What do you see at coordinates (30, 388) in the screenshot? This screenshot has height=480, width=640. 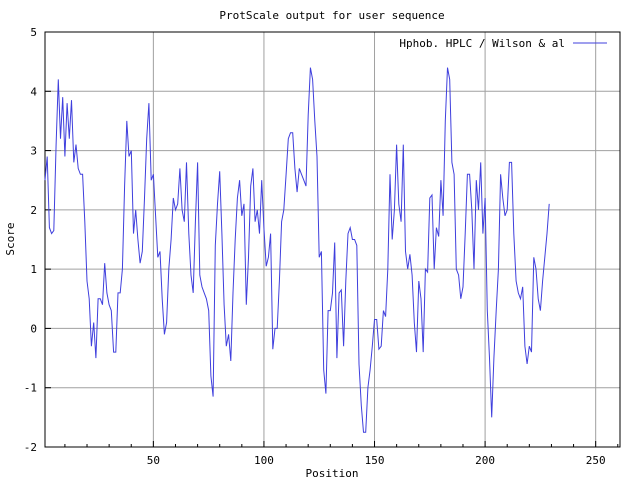 I see `y-tick-label: -1` at bounding box center [30, 388].